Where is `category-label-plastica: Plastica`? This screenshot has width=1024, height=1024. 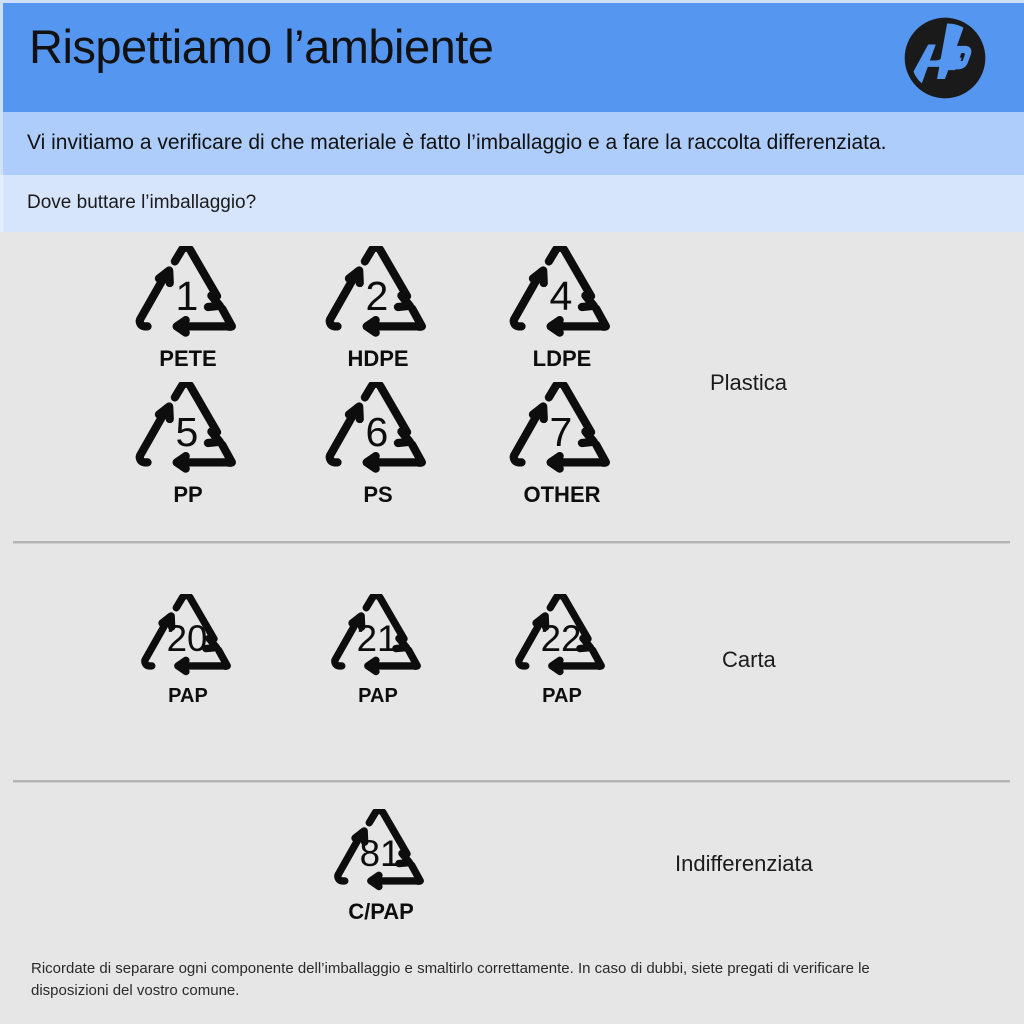 category-label-plastica: Plastica is located at coordinates (749, 382).